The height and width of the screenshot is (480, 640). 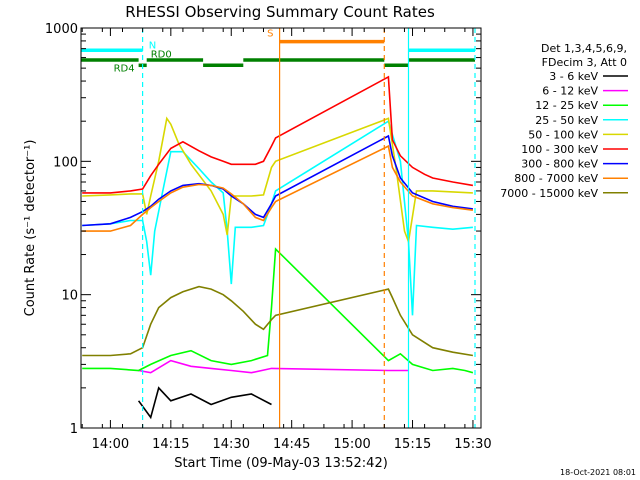 I want to click on state-bar-label-0: N, so click(x=152, y=46).